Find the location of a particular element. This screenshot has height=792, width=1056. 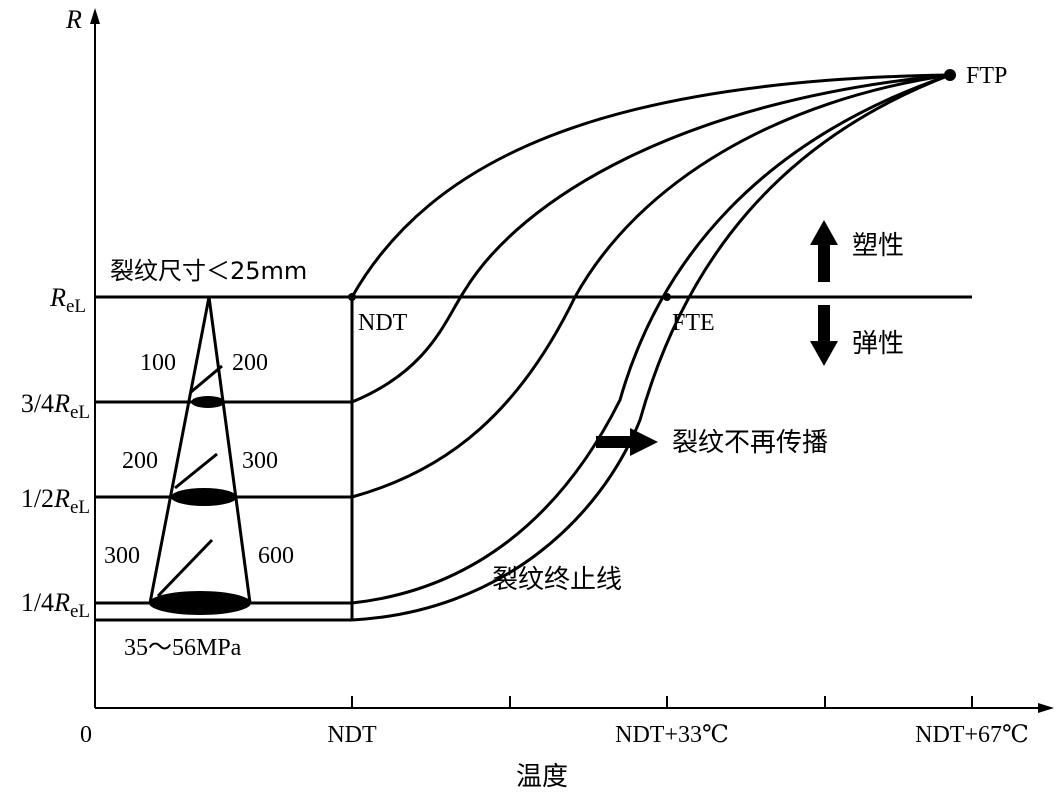

ndt-point is located at coordinates (352, 297).